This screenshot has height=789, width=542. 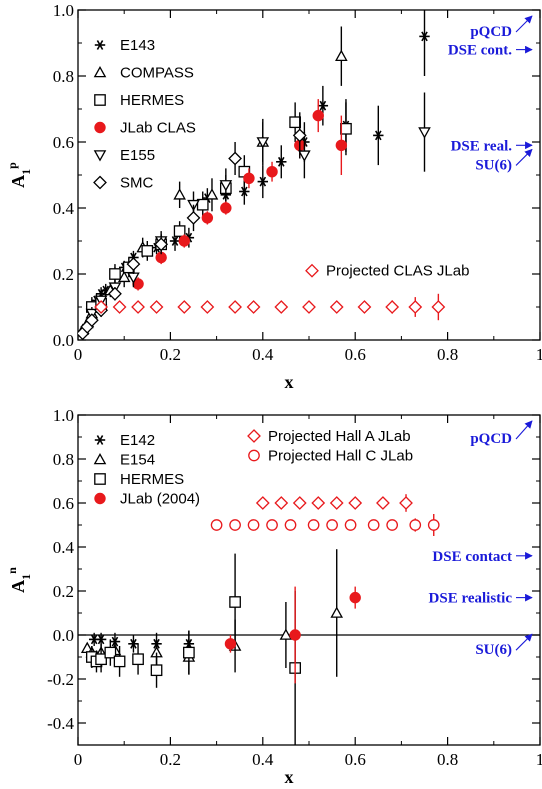 I want to click on legend-label: E154, so click(x=137, y=460).